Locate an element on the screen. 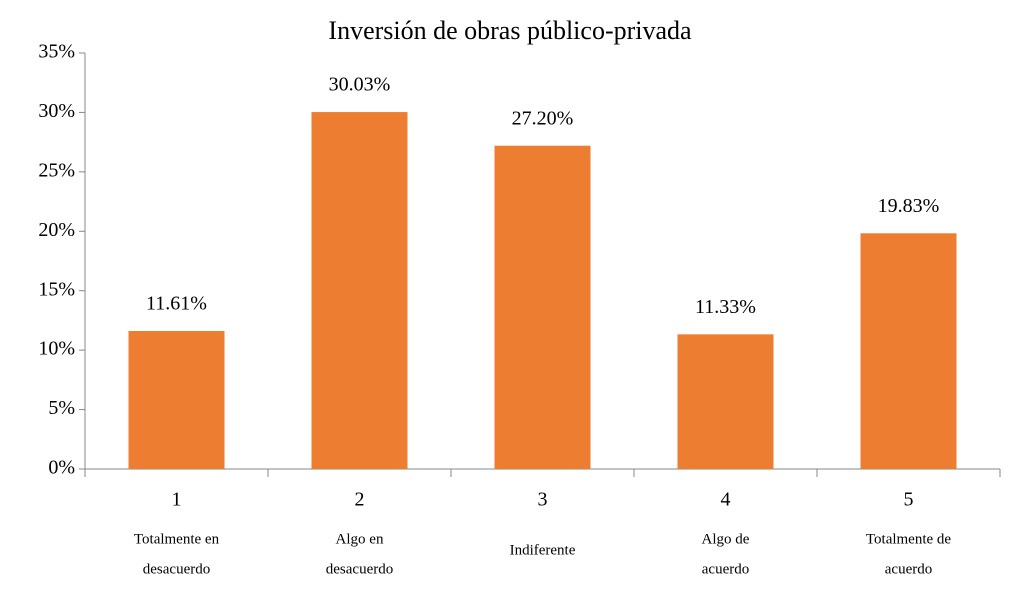 Image resolution: width=1013 pixels, height=593 pixels. y-tick-label: 5% is located at coordinates (61, 408).